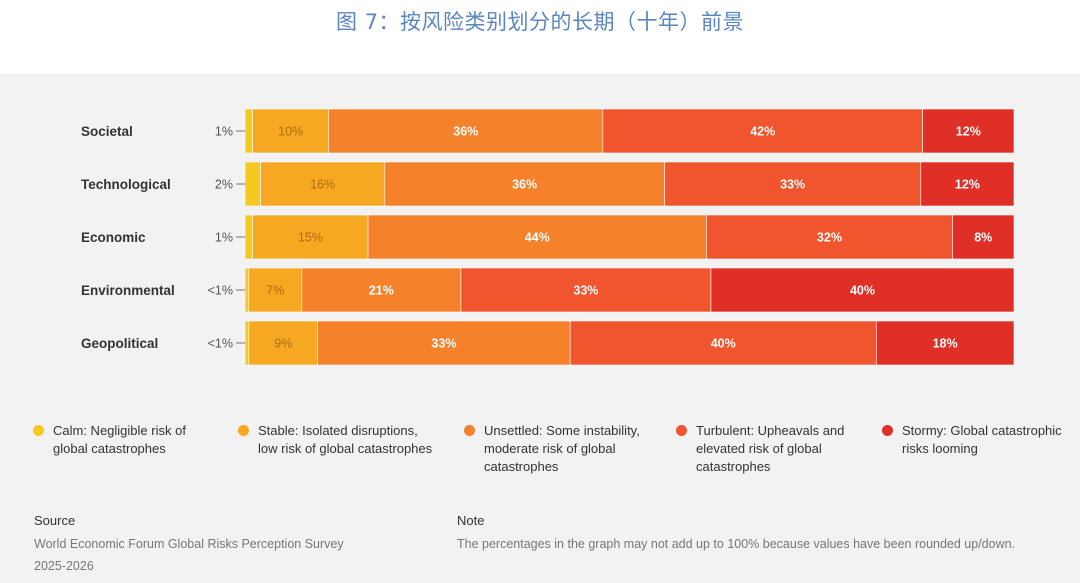 This screenshot has height=583, width=1080. I want to click on data-label-environmental-stable: 7%, so click(275, 291).